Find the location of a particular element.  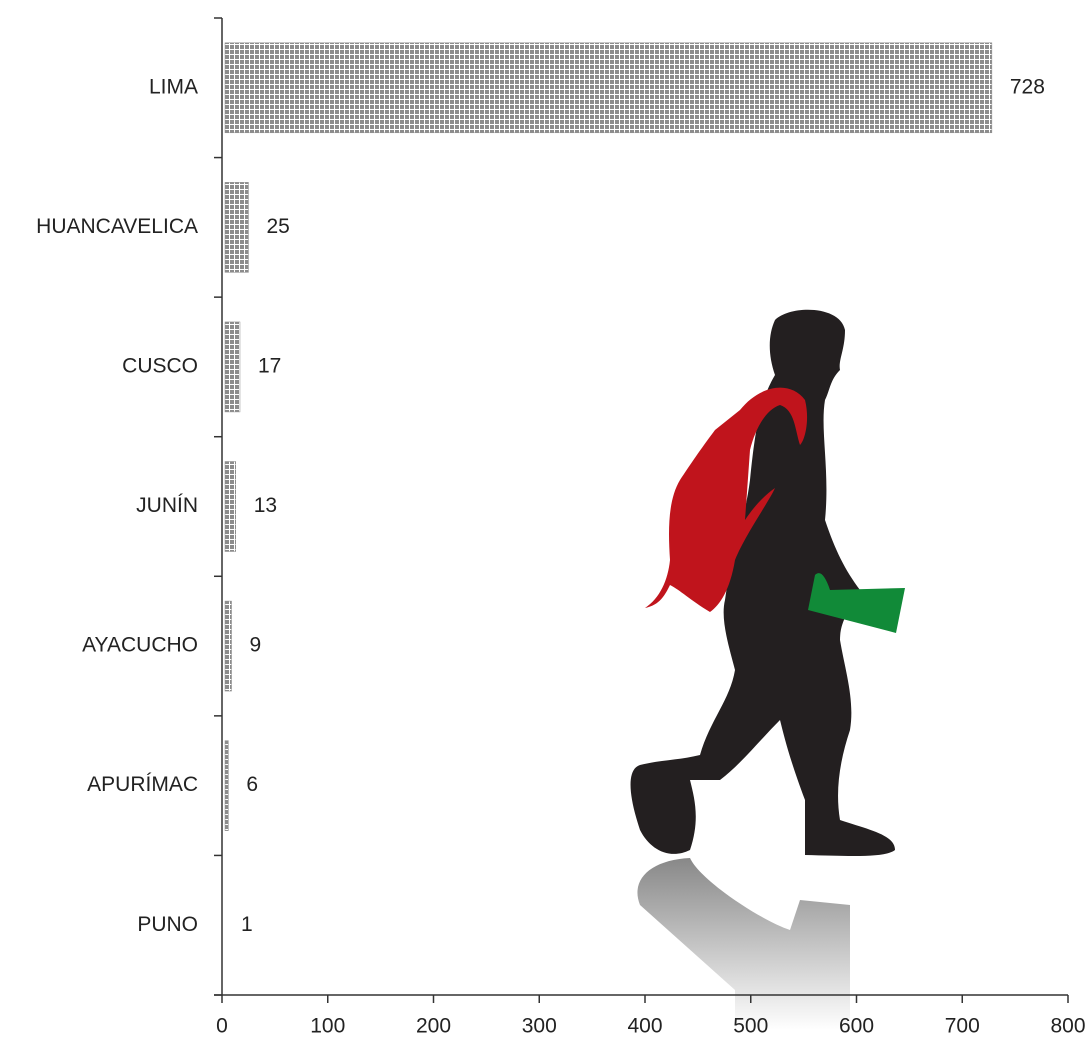

y-tick-label: PUNO is located at coordinates (167, 924).